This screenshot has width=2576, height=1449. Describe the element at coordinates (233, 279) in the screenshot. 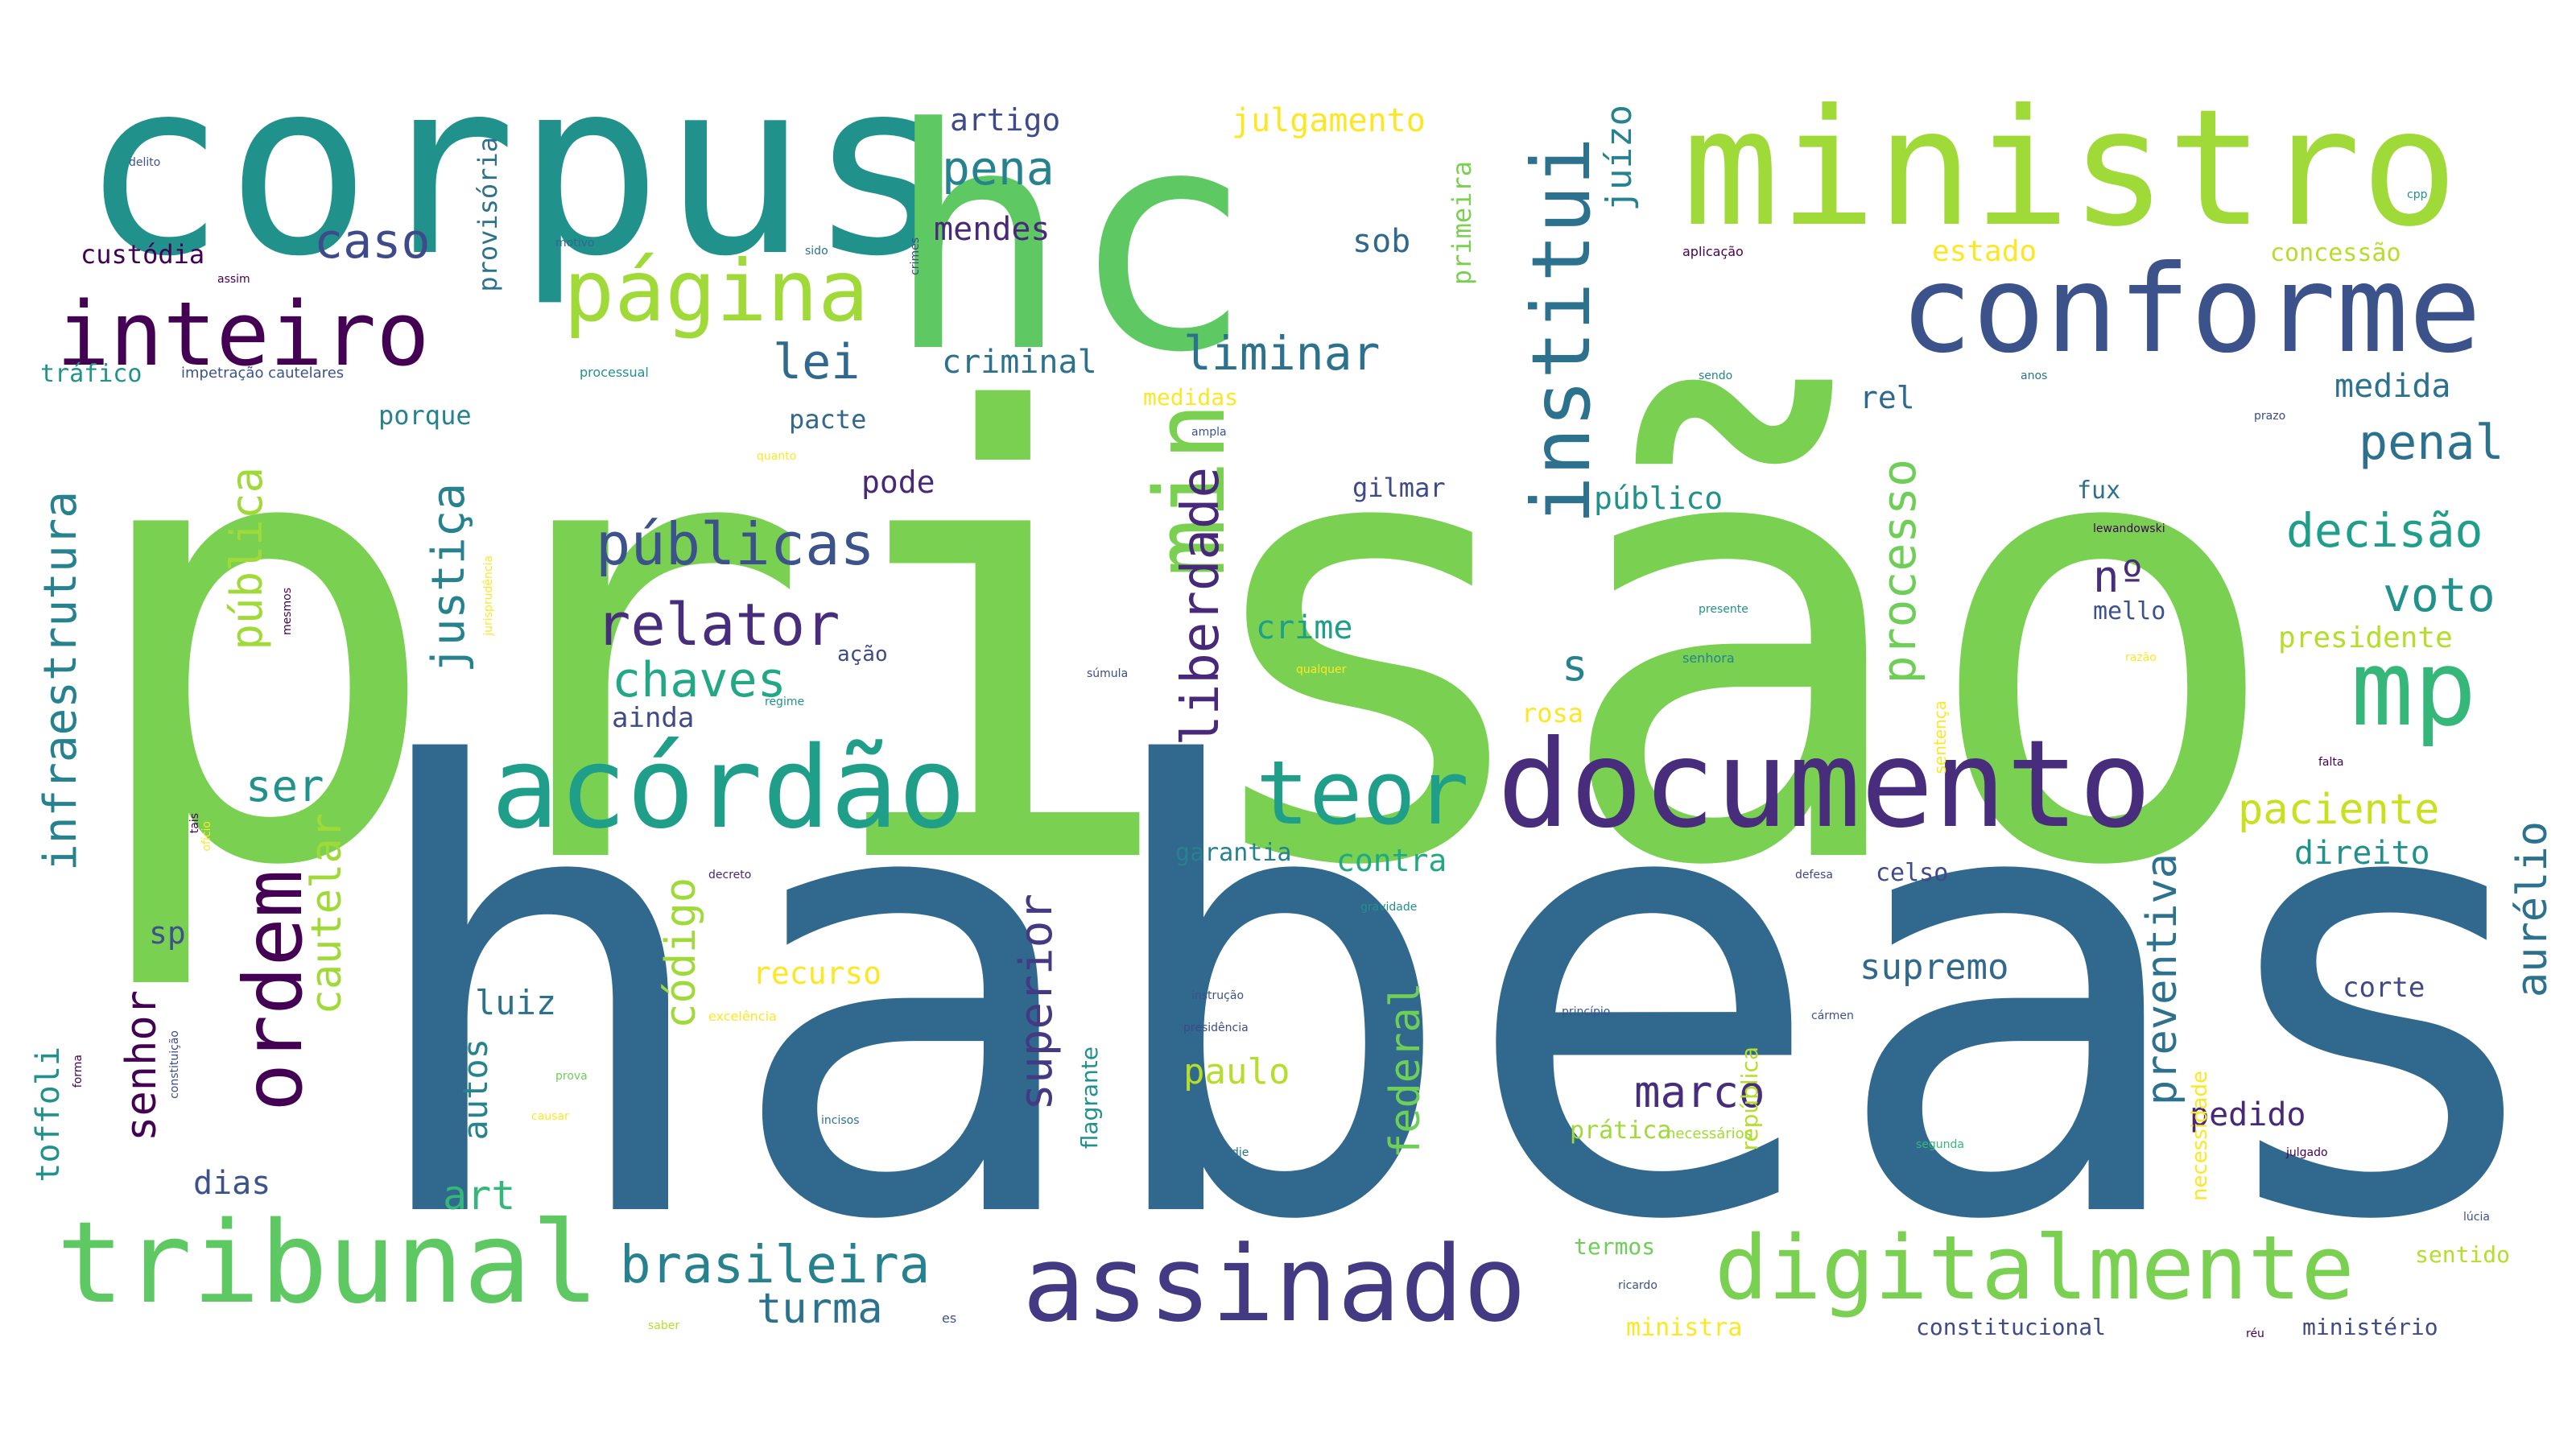

I see `word: assim` at that location.